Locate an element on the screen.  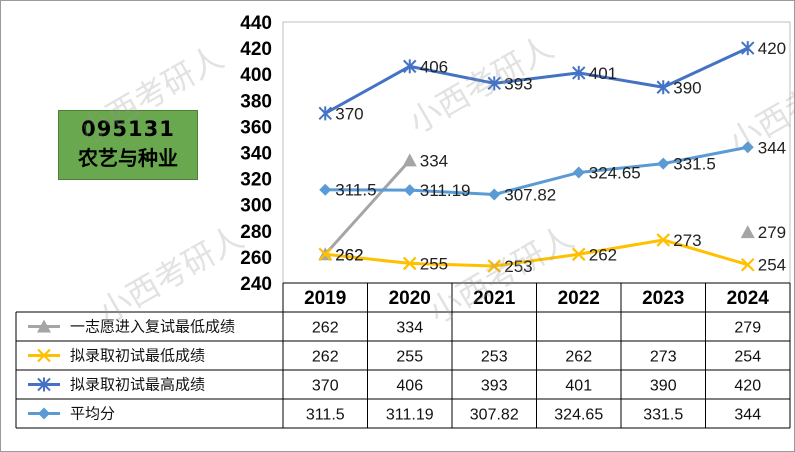
data-label: 255 is located at coordinates (434, 263).